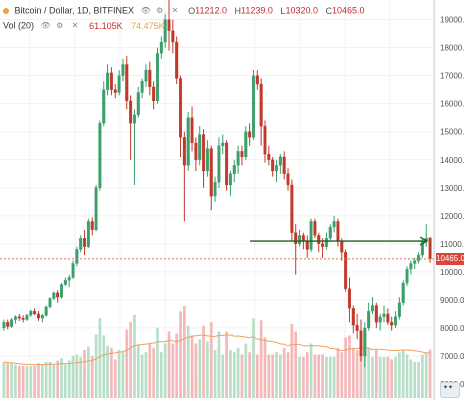 The height and width of the screenshot is (400, 464). I want to click on horizontal-level-line, so click(339, 241).